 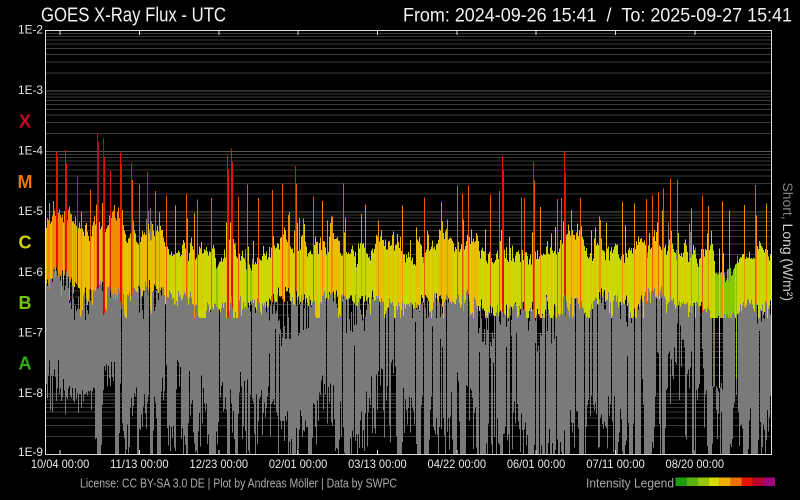 I want to click on svg-text: 1E-2, so click(x=30, y=30).